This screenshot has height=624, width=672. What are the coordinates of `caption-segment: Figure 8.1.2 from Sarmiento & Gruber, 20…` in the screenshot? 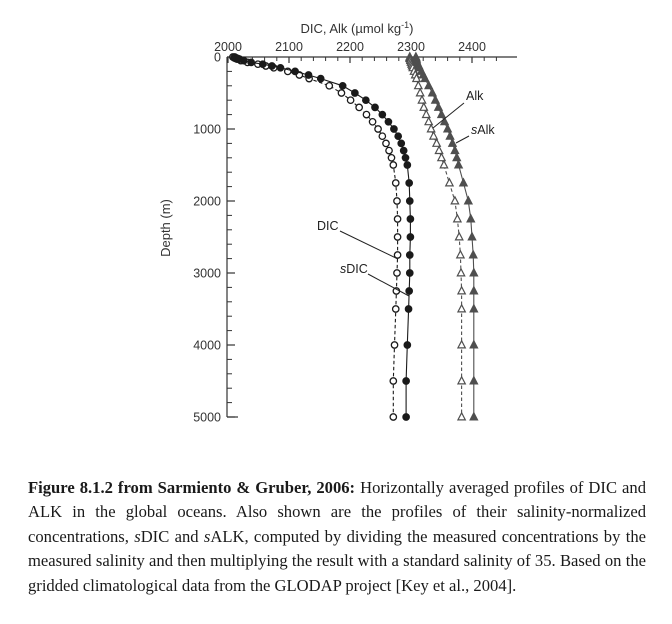 It's located at (192, 487).